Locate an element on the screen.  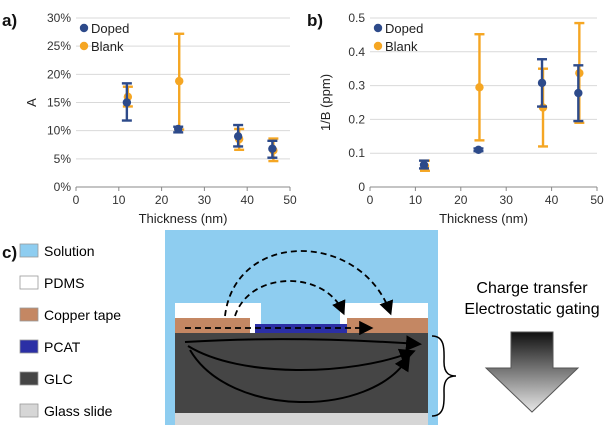
copper-tape-right is located at coordinates (387, 325).